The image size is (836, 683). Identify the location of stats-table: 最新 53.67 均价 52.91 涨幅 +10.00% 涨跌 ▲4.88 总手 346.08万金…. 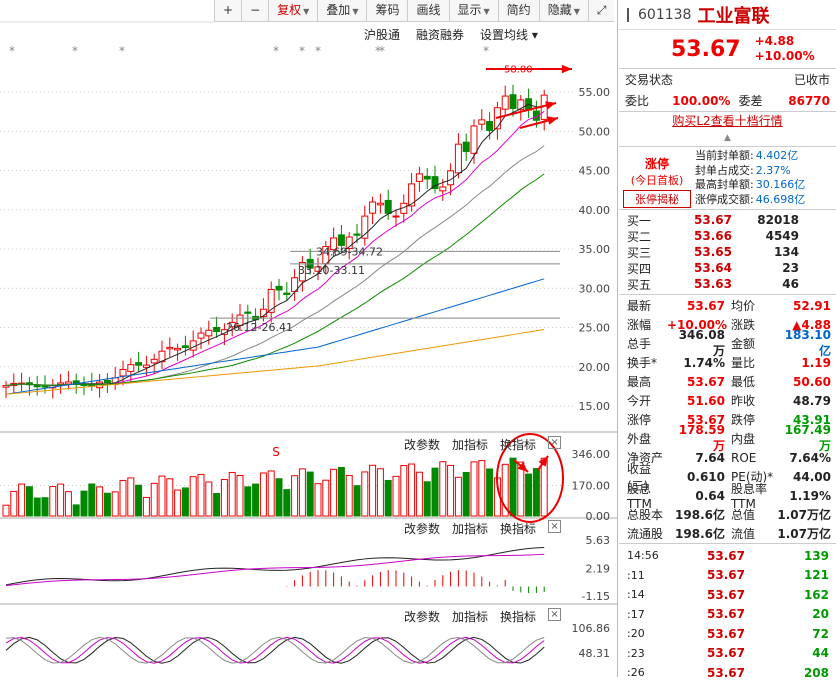
(727, 419).